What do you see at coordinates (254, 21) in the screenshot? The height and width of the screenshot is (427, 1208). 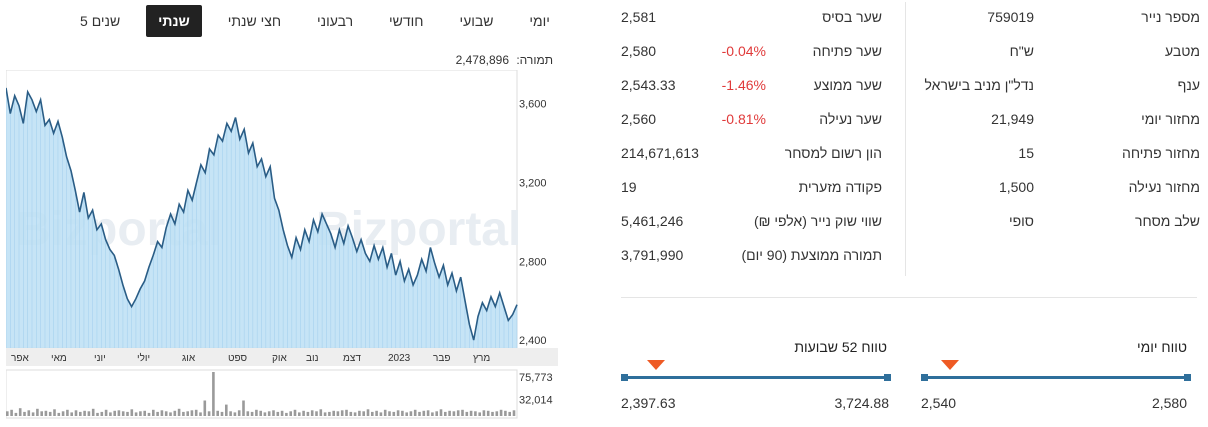 I see `tab-half-year: חצי שנתי` at bounding box center [254, 21].